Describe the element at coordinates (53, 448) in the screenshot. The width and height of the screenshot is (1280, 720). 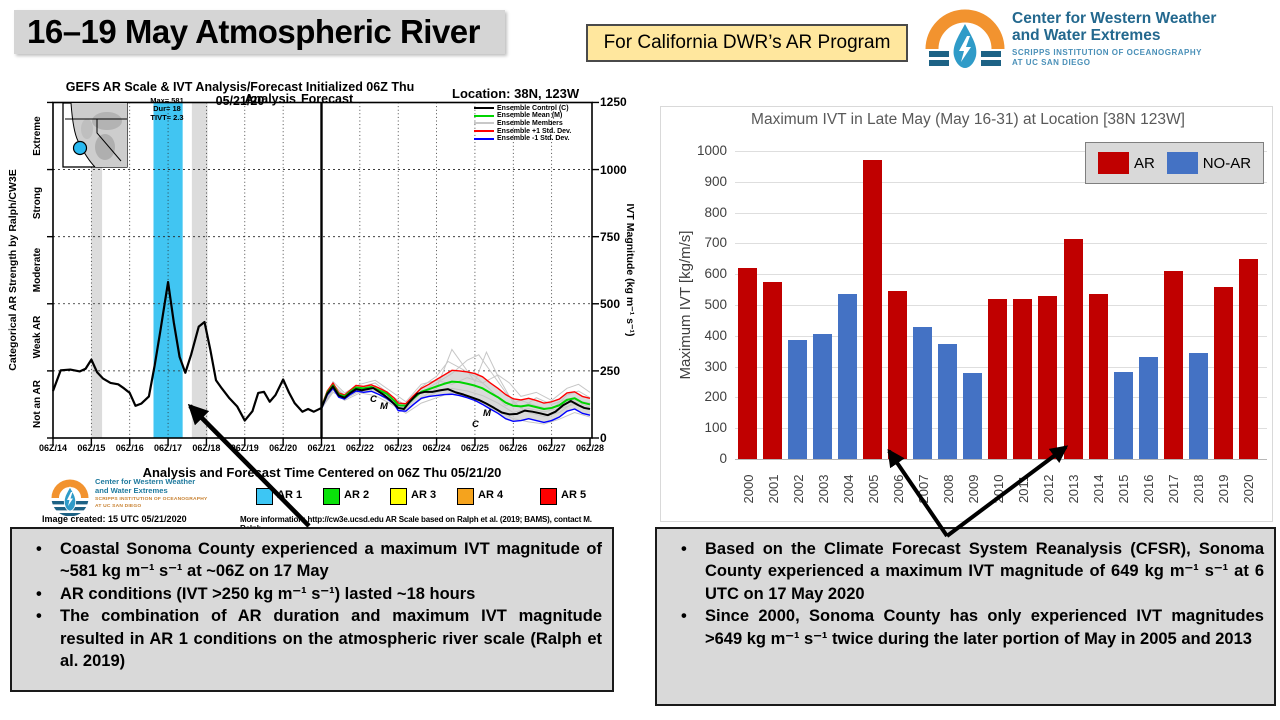
I see `x-axis-tick-label: 06Z/14` at that location.